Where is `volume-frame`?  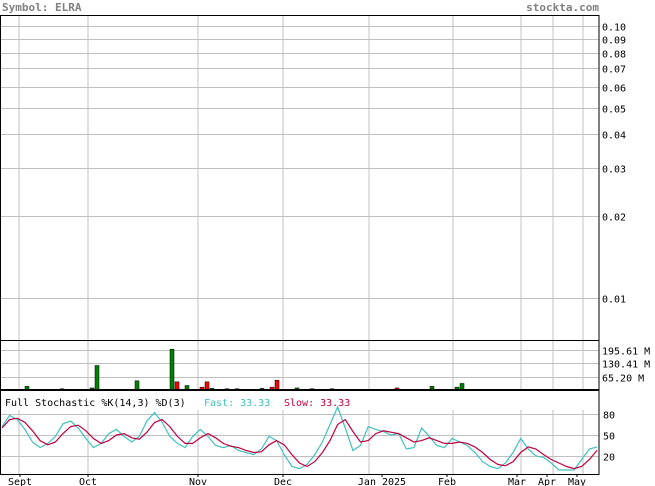 volume-frame is located at coordinates (300, 365).